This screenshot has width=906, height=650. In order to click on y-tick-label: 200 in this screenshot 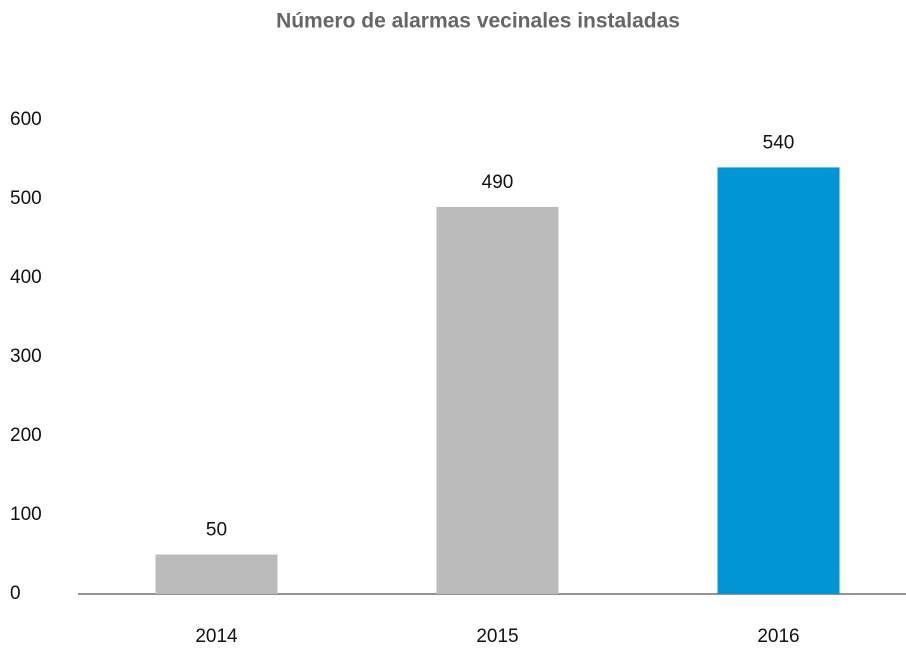, I will do `click(26, 435)`.